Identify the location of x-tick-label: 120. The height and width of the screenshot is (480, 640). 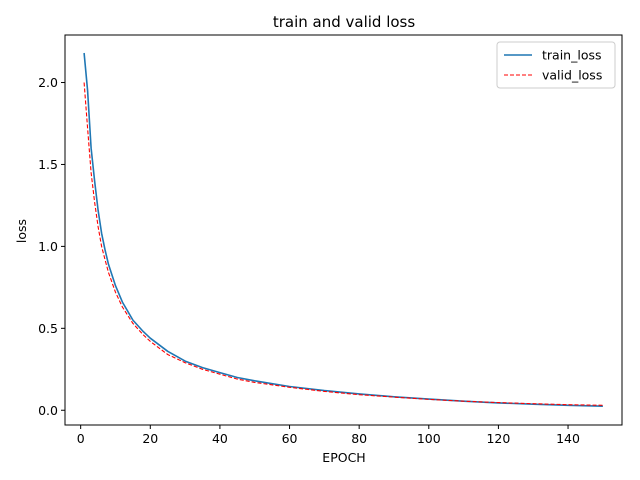
(498, 438).